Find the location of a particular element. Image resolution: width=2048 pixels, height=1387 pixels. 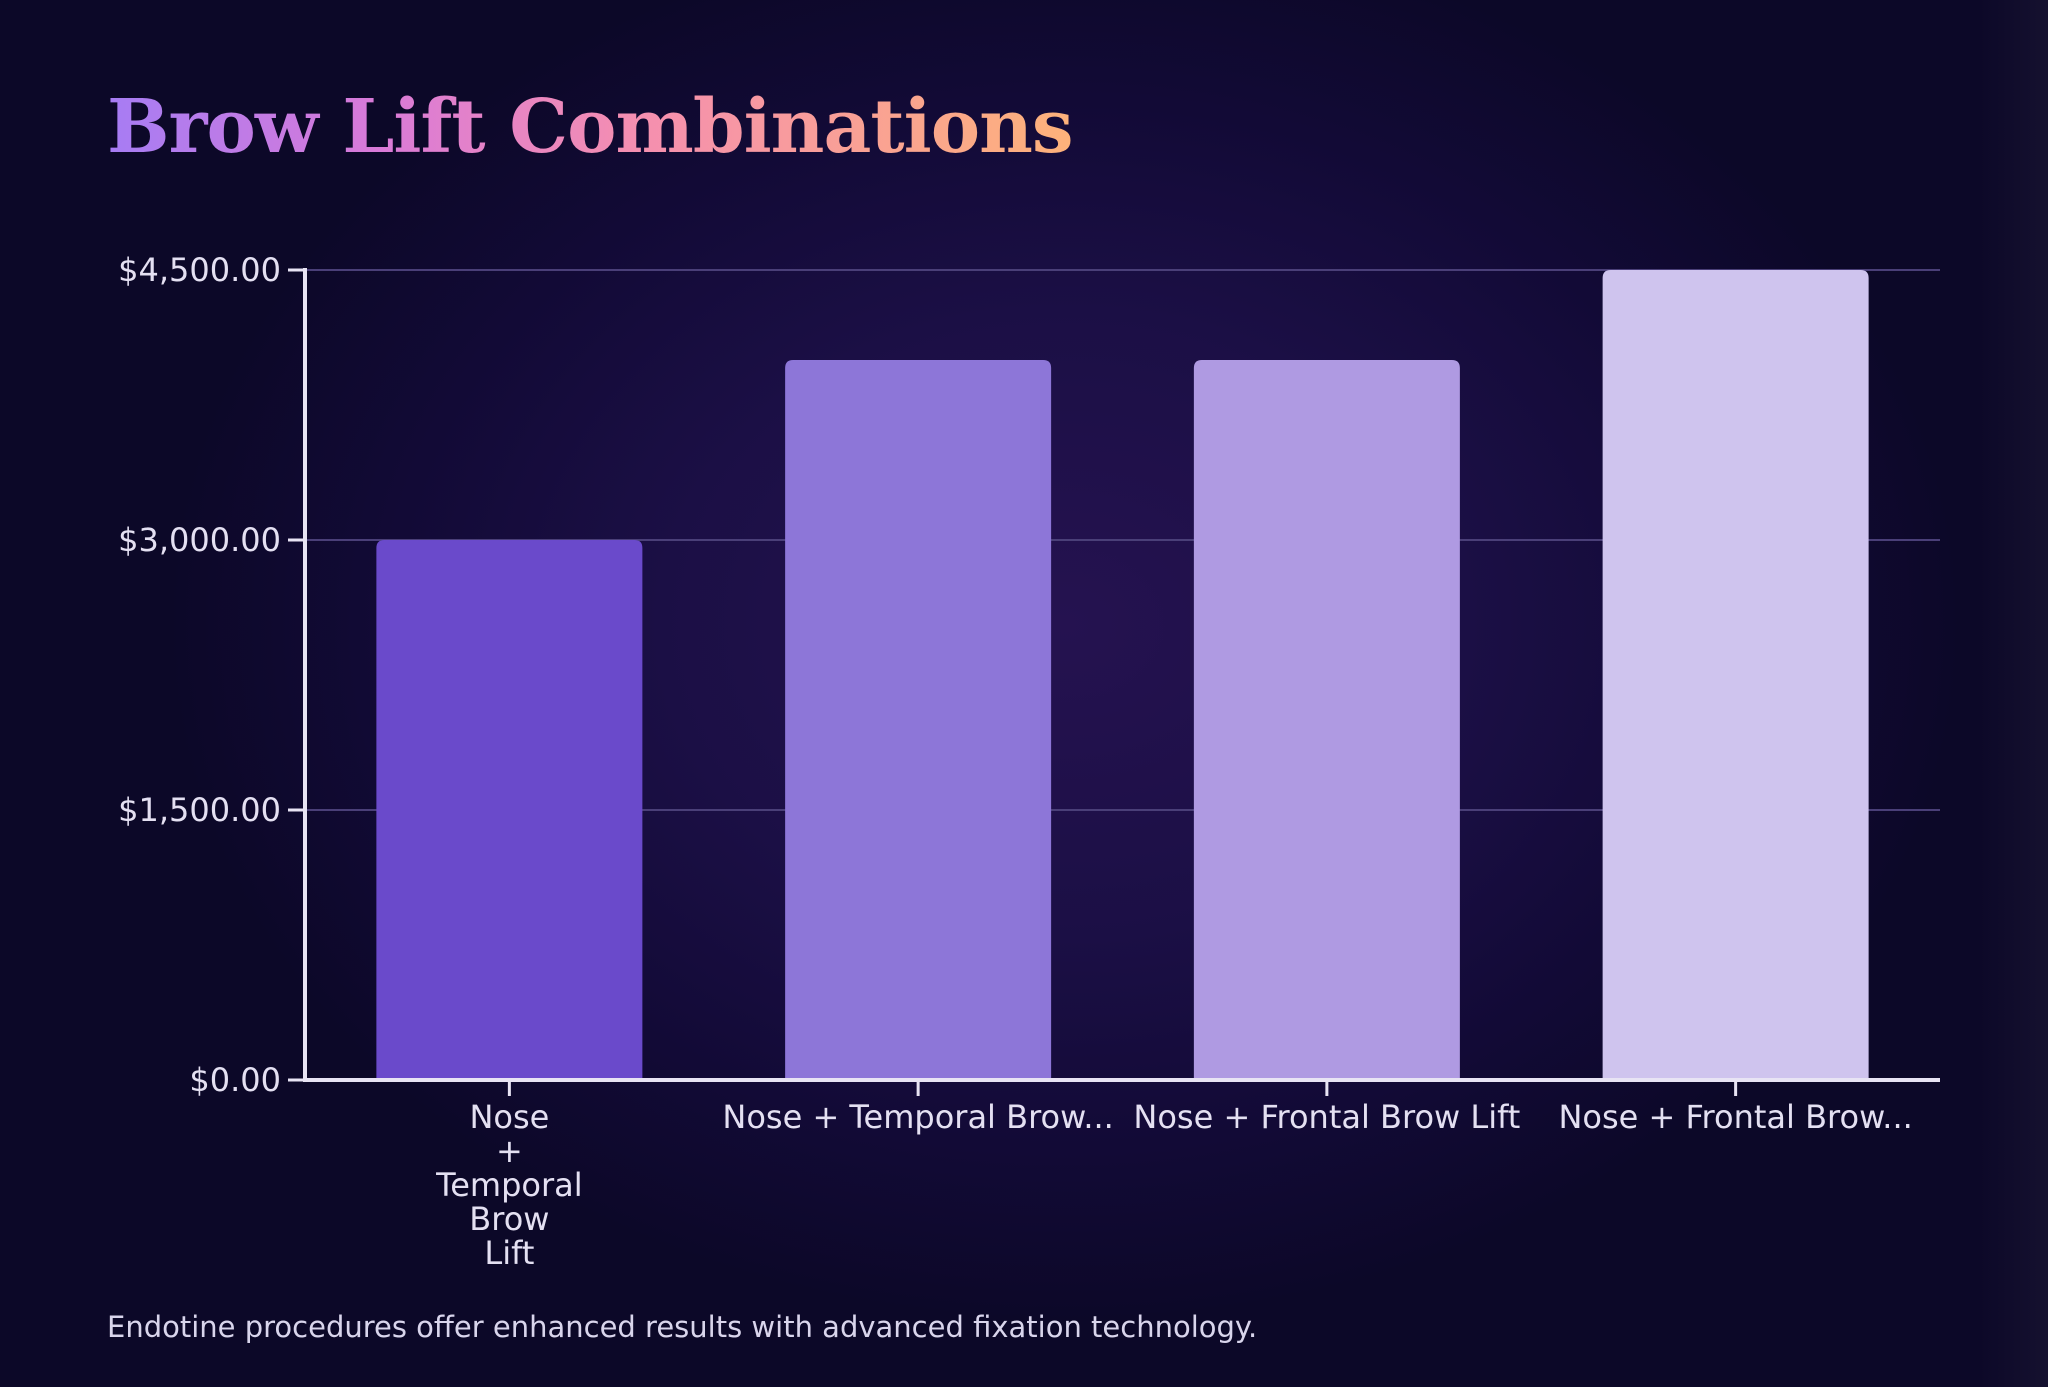

right-edge-shade is located at coordinates (2013, 693).